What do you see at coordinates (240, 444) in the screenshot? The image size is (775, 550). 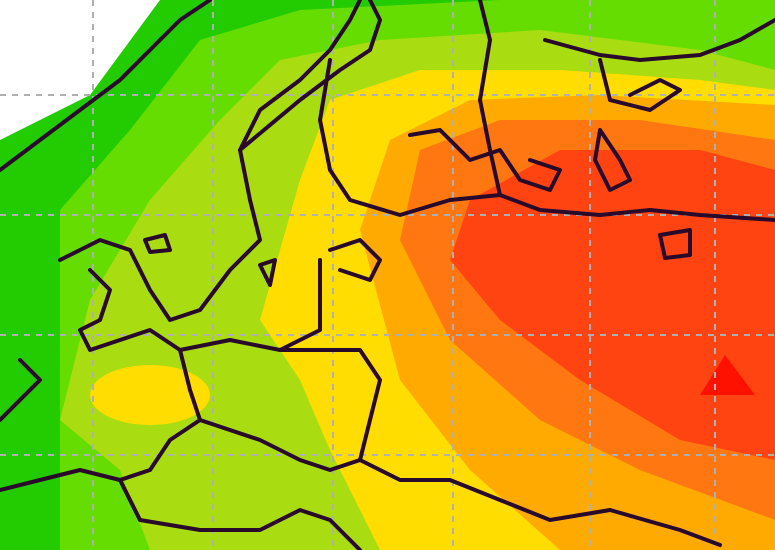 I see `border-central-europe` at bounding box center [240, 444].